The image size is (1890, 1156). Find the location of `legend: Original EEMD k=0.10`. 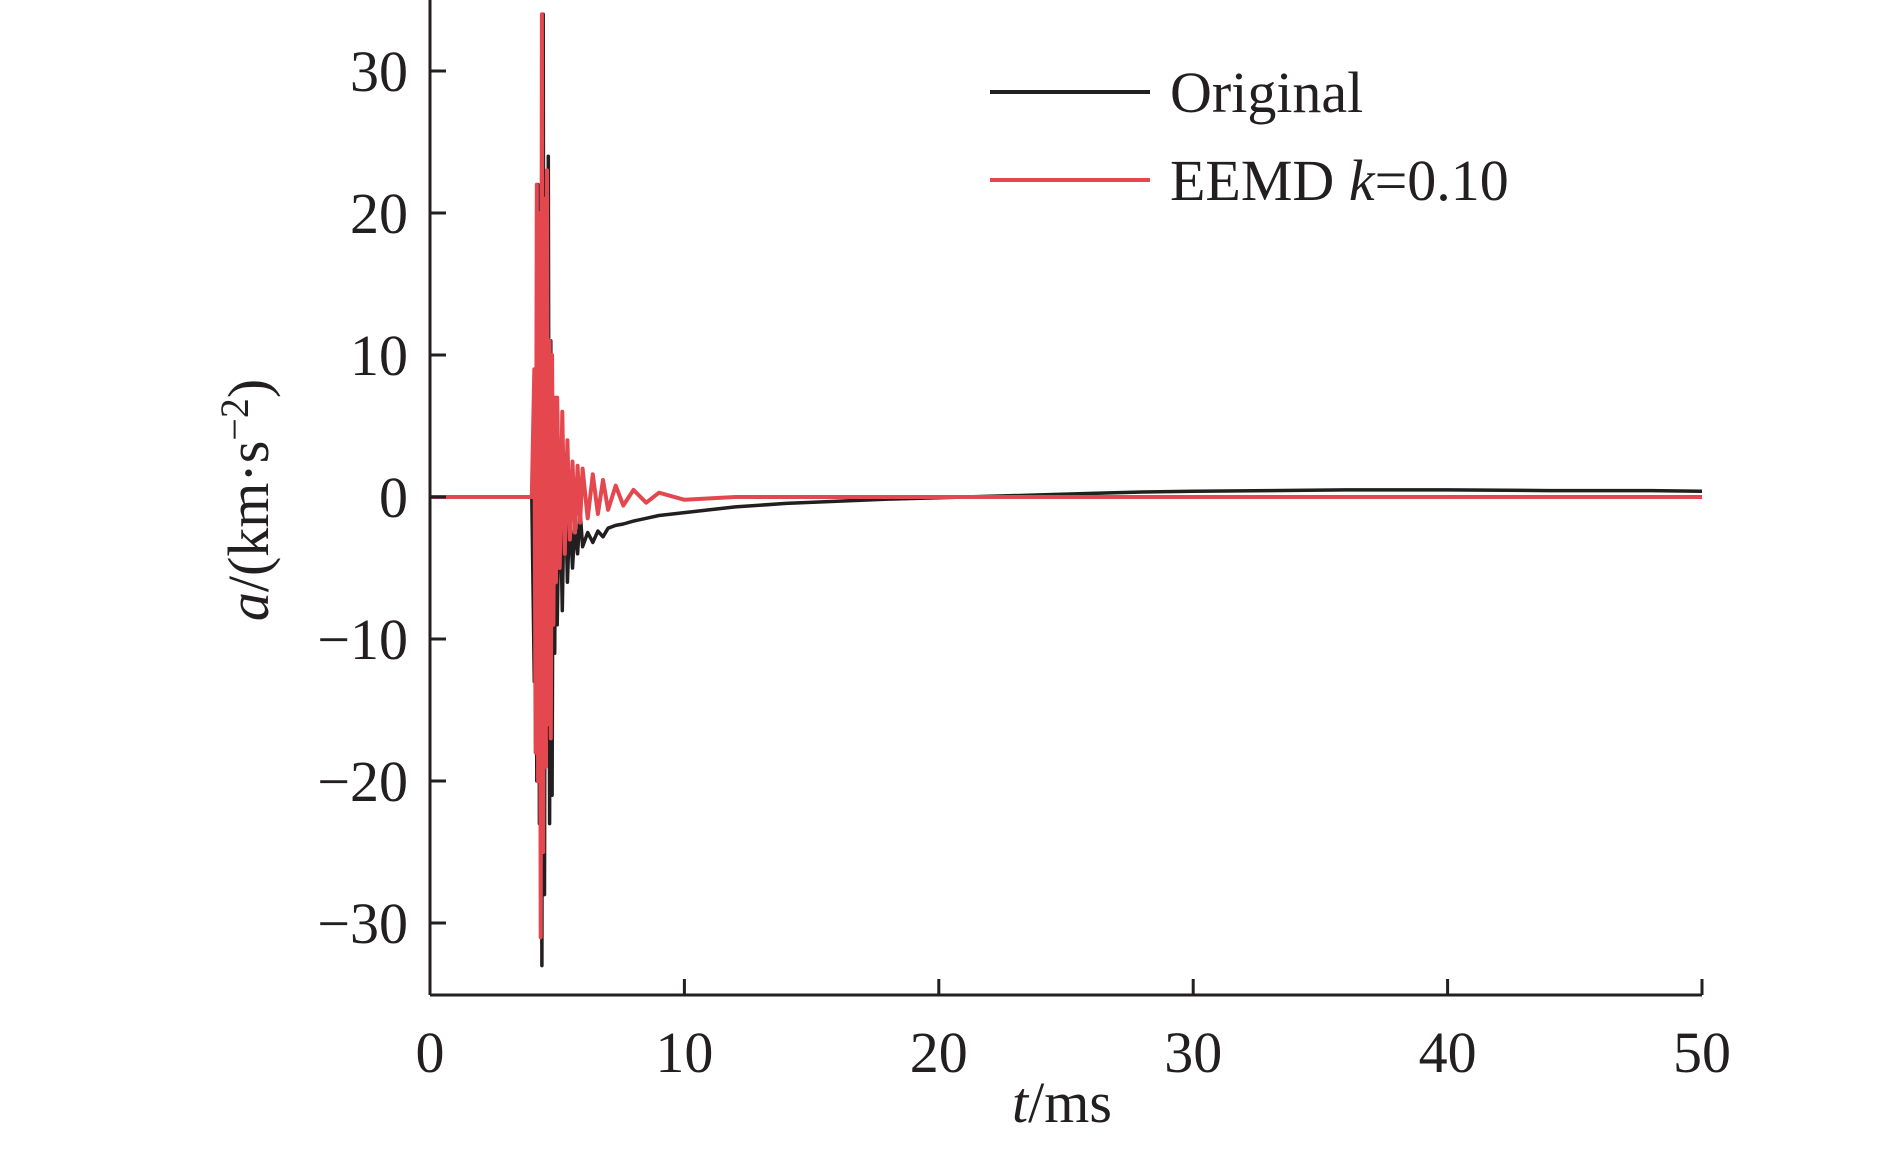

legend: Original EEMD k=0.10 is located at coordinates (1249, 136).